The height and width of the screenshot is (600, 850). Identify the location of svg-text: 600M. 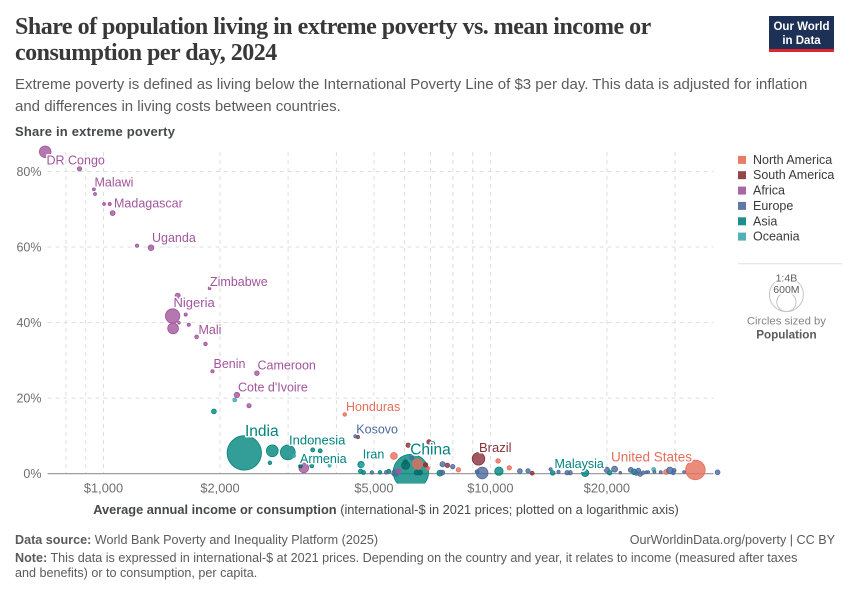
(786, 290).